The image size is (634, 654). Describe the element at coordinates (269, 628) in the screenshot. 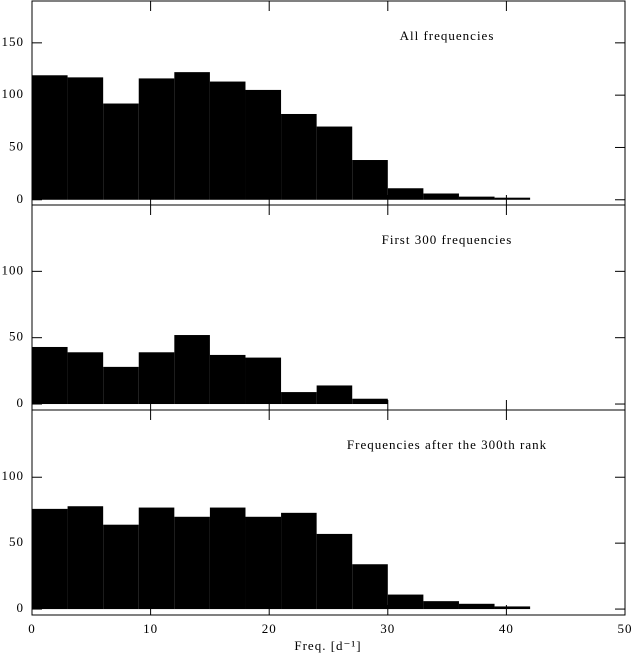

I see `x-tick-label: 20` at that location.